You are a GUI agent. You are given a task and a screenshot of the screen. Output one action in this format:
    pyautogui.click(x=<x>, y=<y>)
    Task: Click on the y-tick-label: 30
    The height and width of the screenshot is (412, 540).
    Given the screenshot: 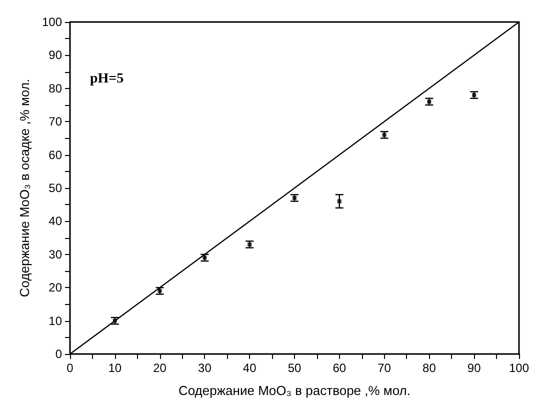 What is the action you would take?
    pyautogui.click(x=55, y=254)
    